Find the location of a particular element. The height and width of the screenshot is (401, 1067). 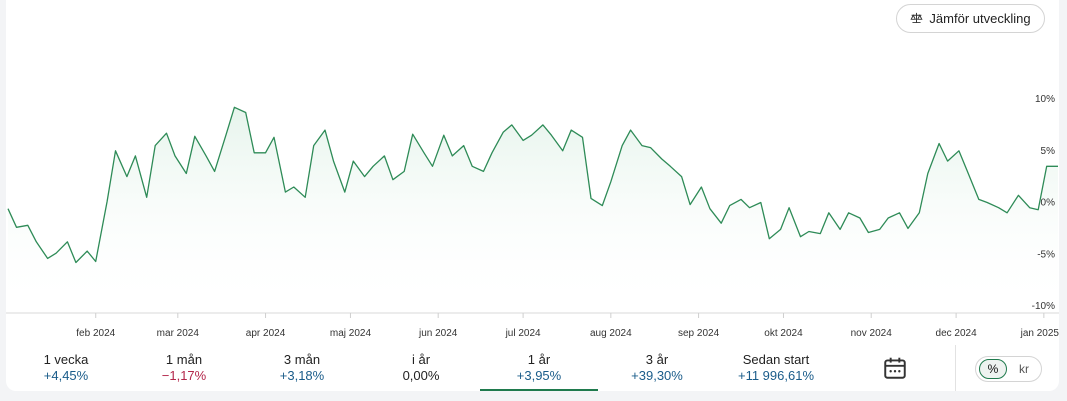

period-label: 1 vecka is located at coordinates (66, 359).